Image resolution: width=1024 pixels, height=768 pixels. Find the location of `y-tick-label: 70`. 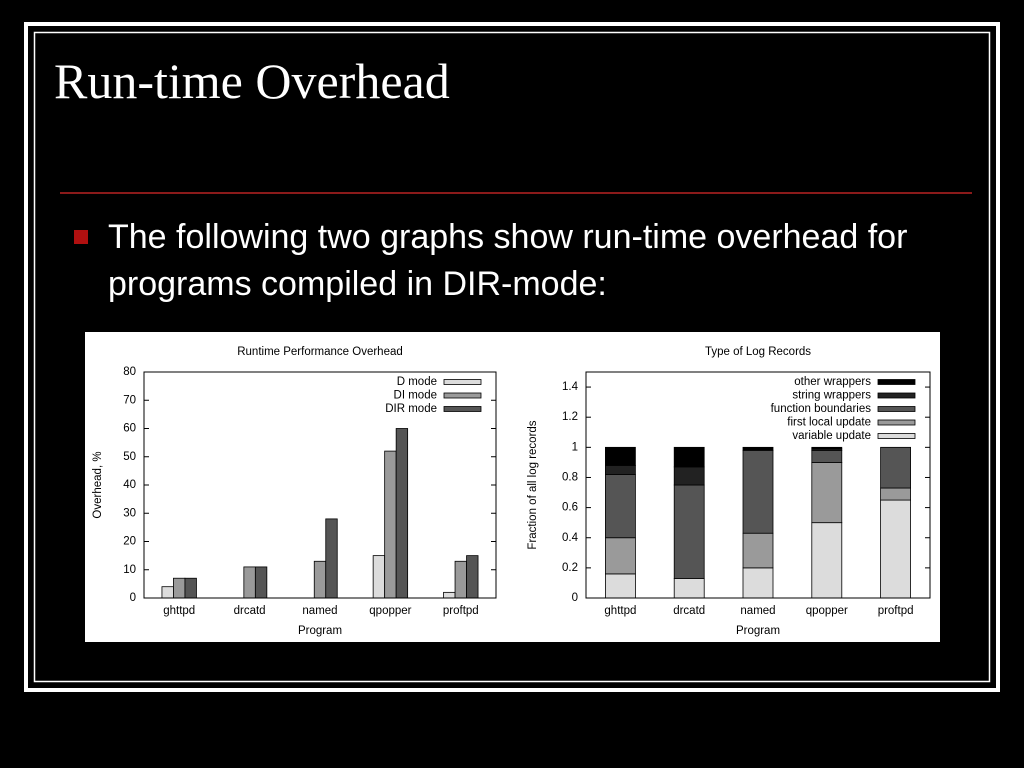

y-tick-label: 70 is located at coordinates (129, 400).